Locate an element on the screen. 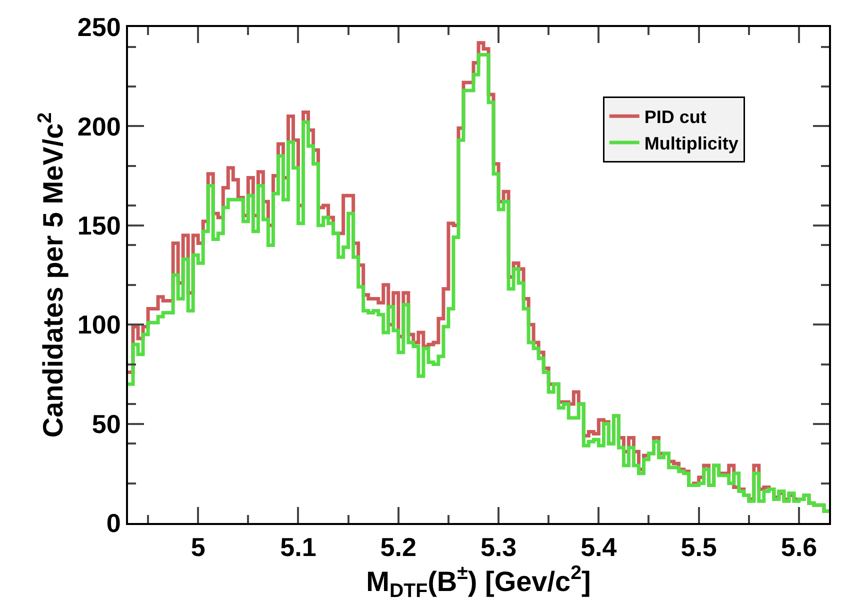  x-tick-label: 5.1 is located at coordinates (298, 547).